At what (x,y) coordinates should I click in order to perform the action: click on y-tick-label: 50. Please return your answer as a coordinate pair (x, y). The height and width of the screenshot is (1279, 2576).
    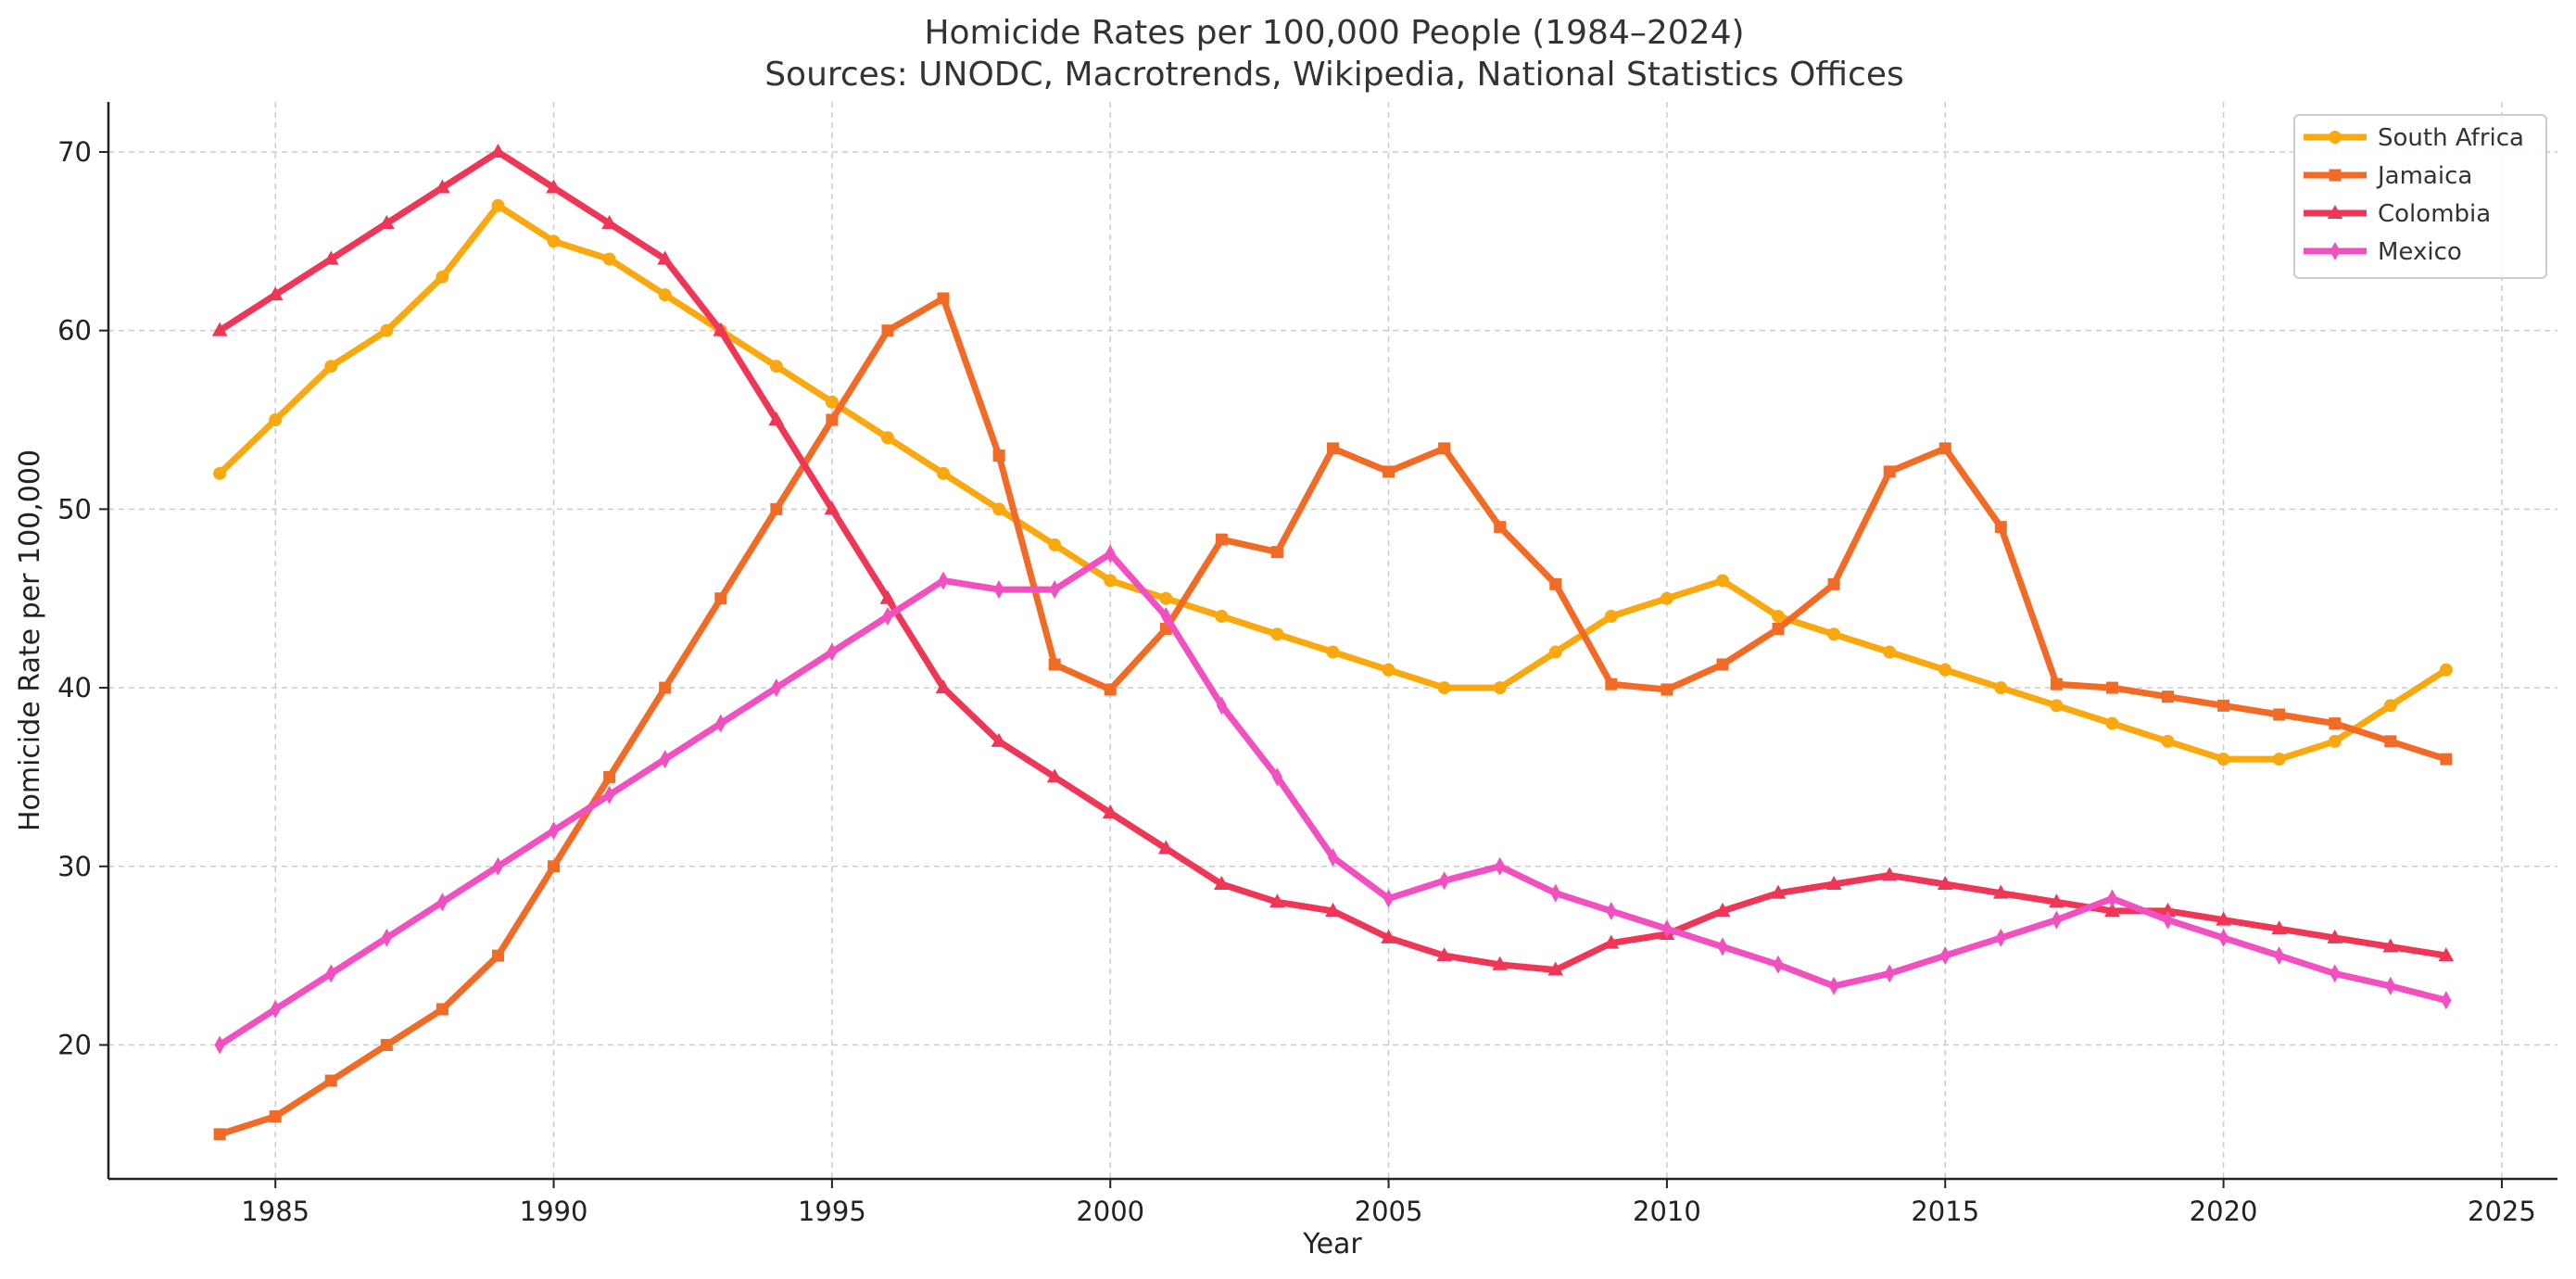
    Looking at the image, I should click on (74, 509).